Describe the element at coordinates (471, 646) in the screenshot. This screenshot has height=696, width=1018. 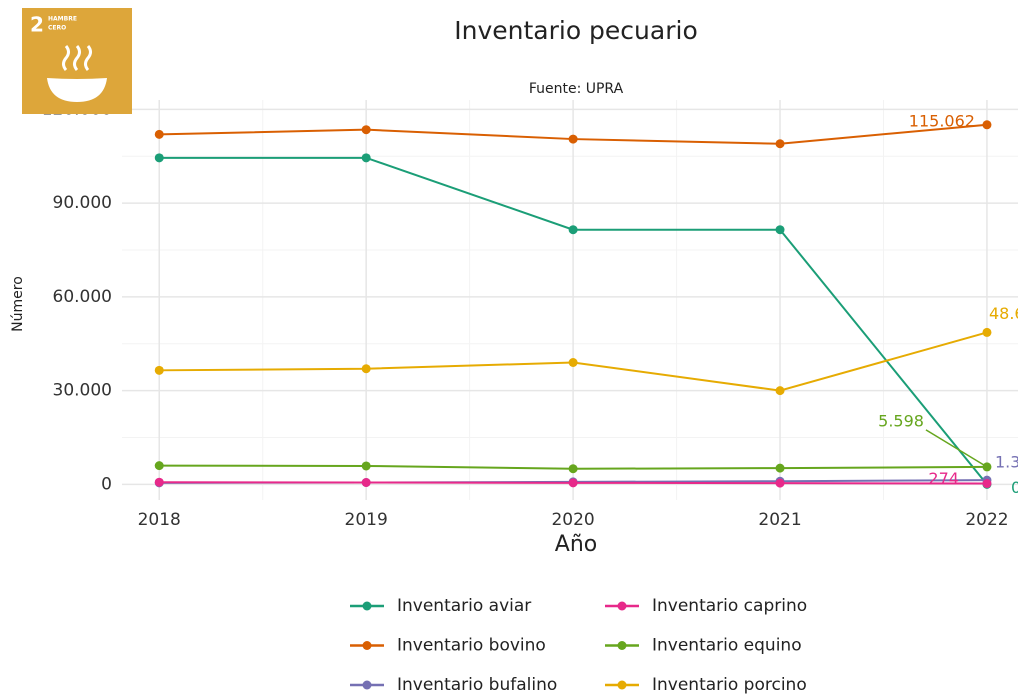
I see `legend-label: Inventario bovino` at that location.